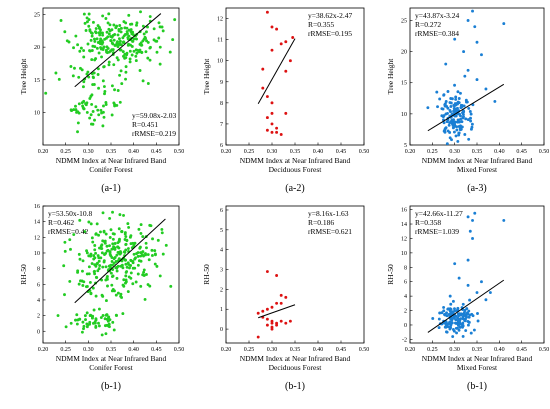 The height and width of the screenshot is (409, 550). What do you see at coordinates (405, 297) in the screenshot?
I see `y-tick-label: 4` at bounding box center [405, 297].